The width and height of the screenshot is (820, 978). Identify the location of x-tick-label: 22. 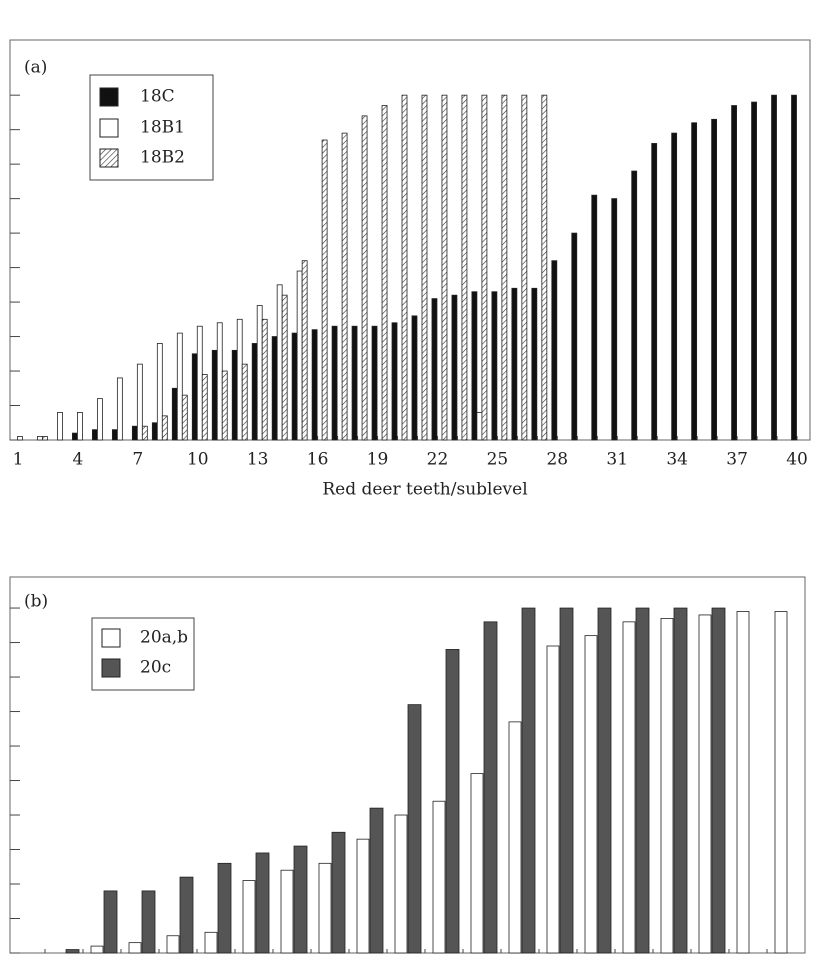
(438, 460).